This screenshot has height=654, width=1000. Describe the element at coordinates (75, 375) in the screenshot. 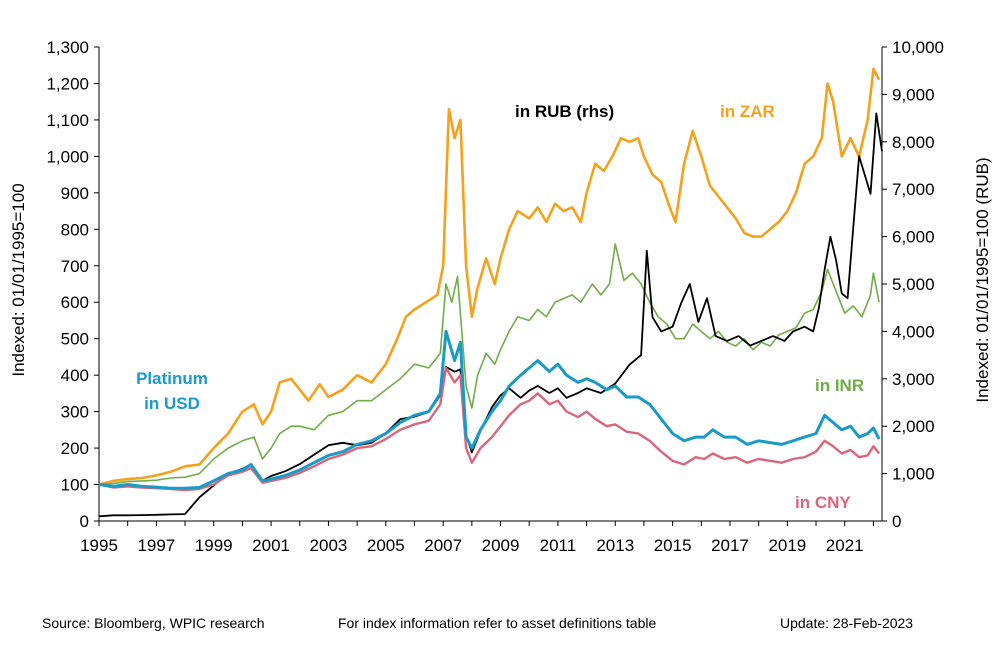

I see `y-left-tick-label: 400` at that location.